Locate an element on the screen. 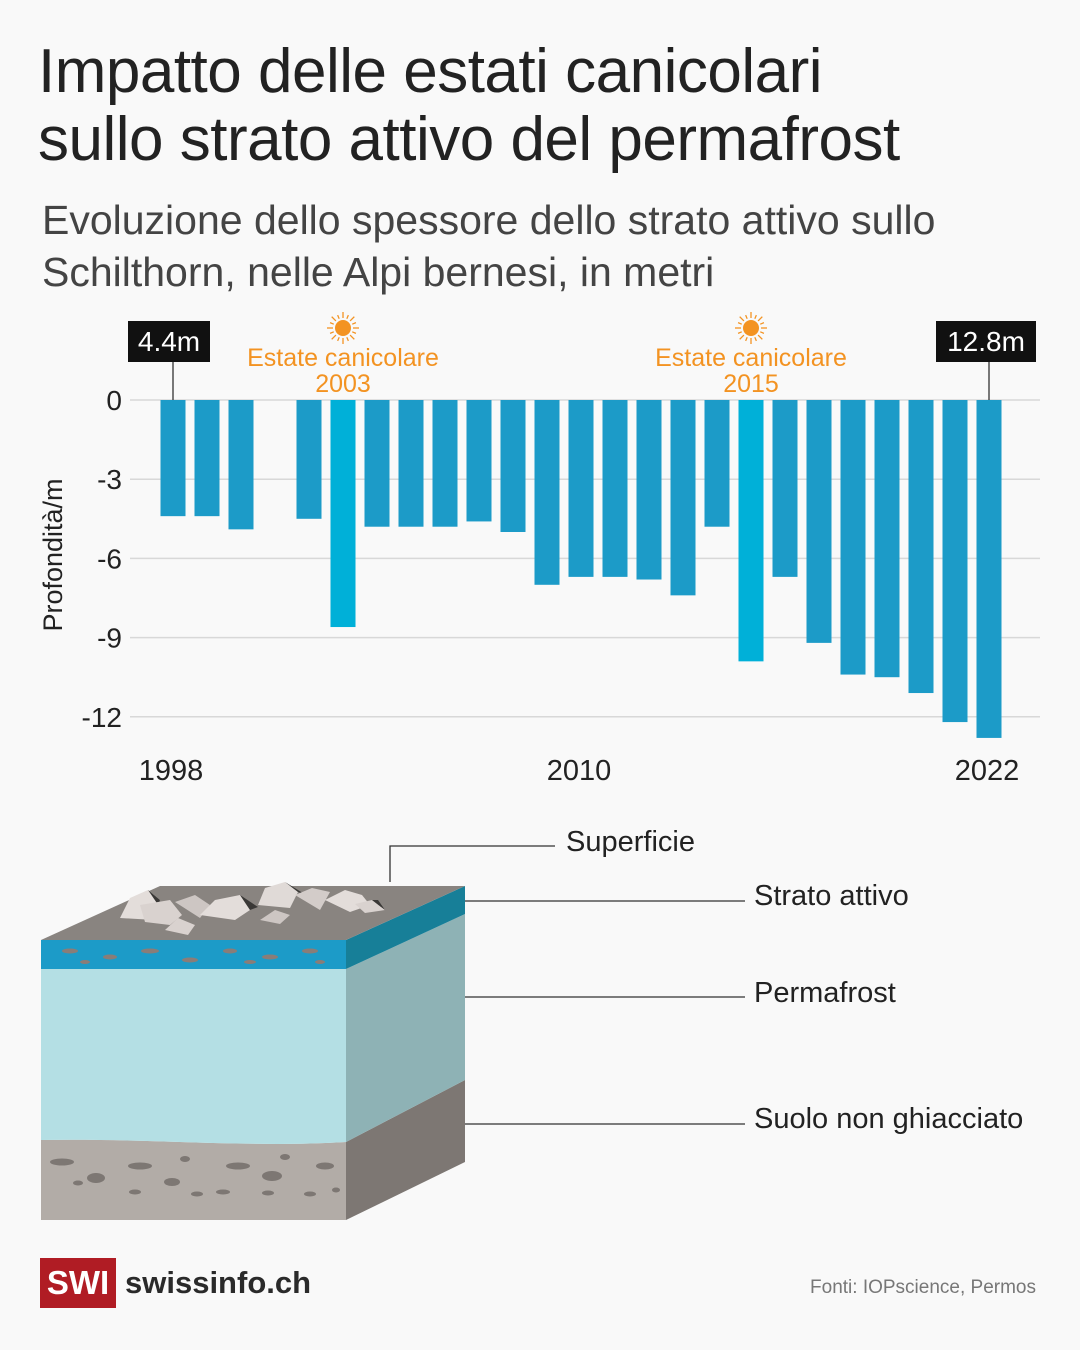 This screenshot has width=1080, height=1350. logo-mark: SWI is located at coordinates (78, 1283).